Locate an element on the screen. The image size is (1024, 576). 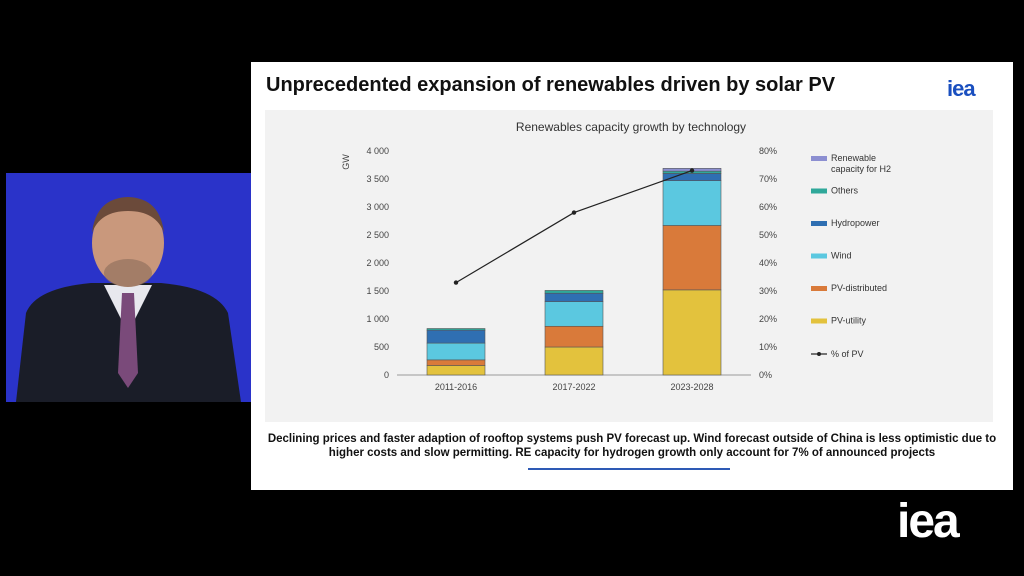
y2-tick-label: 80% is located at coordinates (768, 151).